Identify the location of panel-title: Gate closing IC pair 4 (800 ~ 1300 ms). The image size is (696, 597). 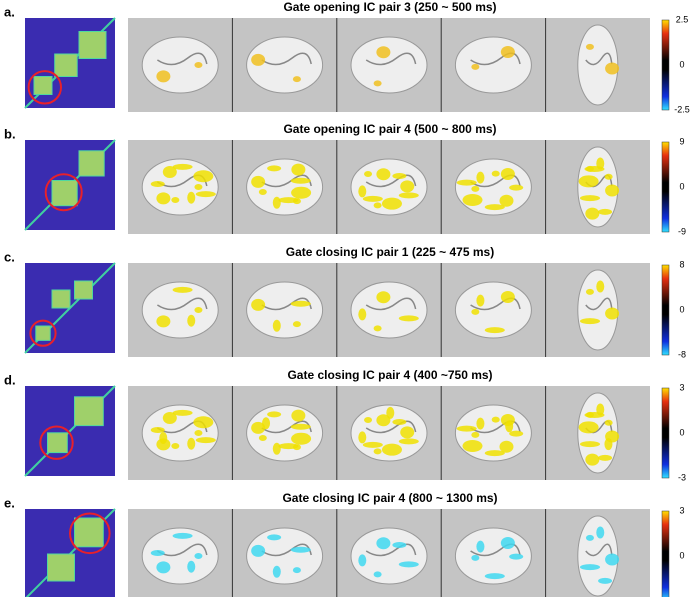
(389, 498).